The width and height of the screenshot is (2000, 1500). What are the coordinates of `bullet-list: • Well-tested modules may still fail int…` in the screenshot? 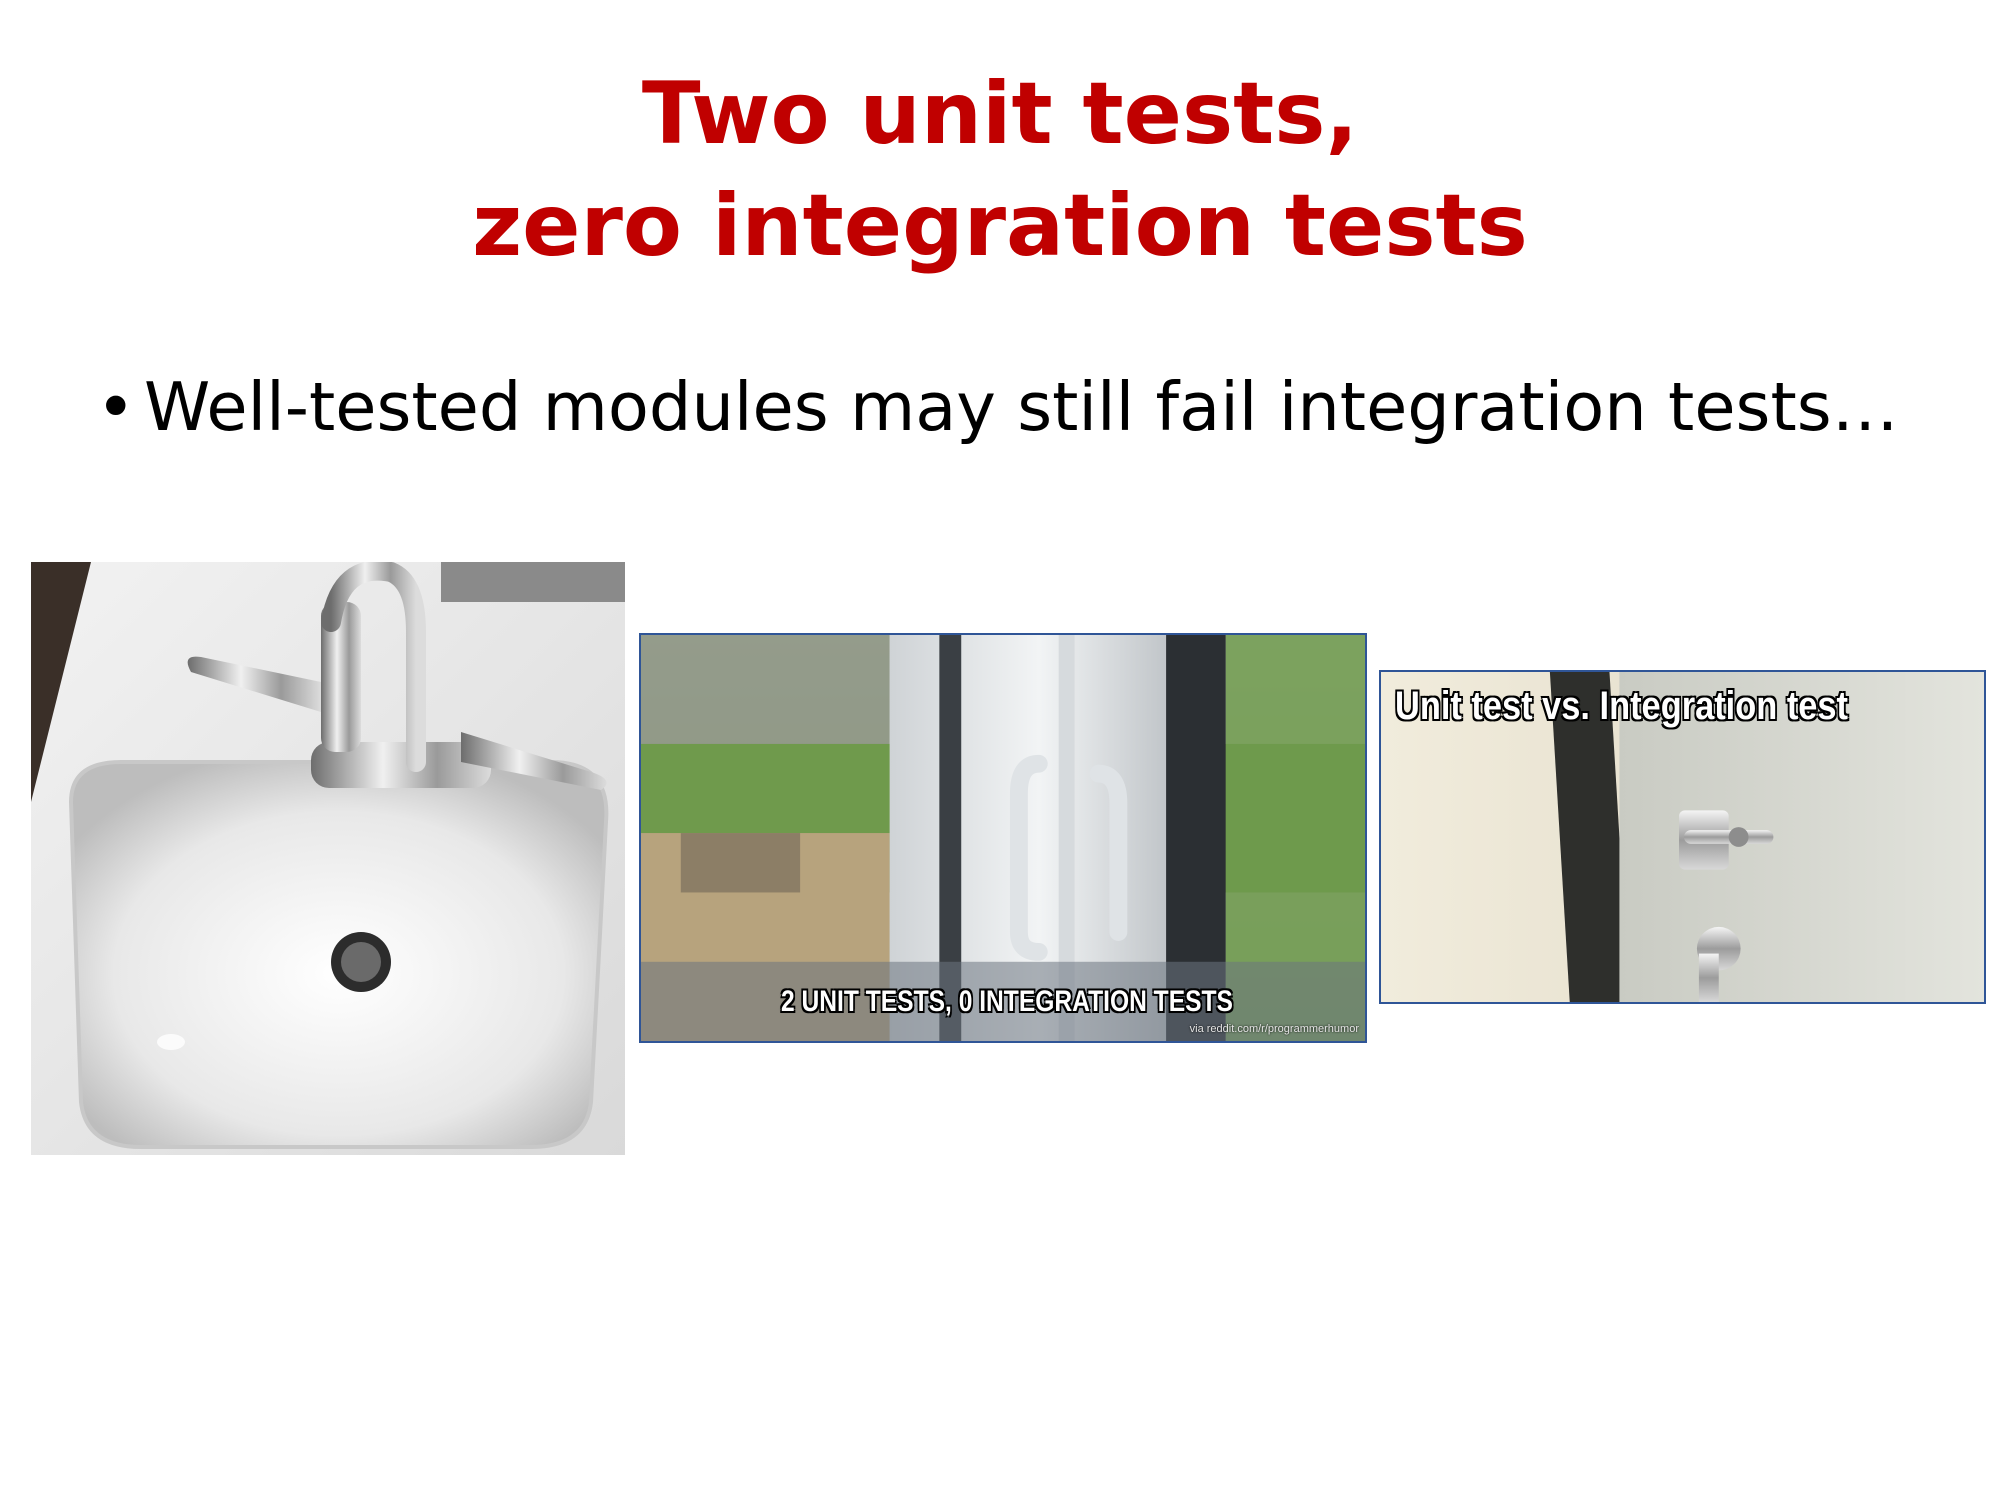 It's located at (997, 407).